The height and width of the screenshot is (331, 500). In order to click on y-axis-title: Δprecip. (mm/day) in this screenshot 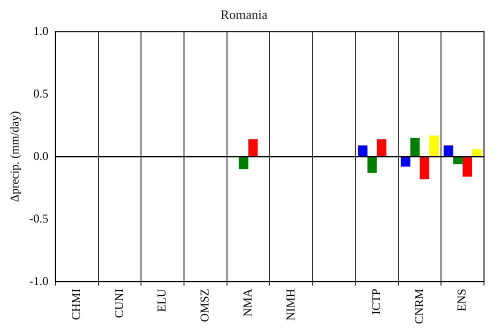, I will do `click(14, 156)`.